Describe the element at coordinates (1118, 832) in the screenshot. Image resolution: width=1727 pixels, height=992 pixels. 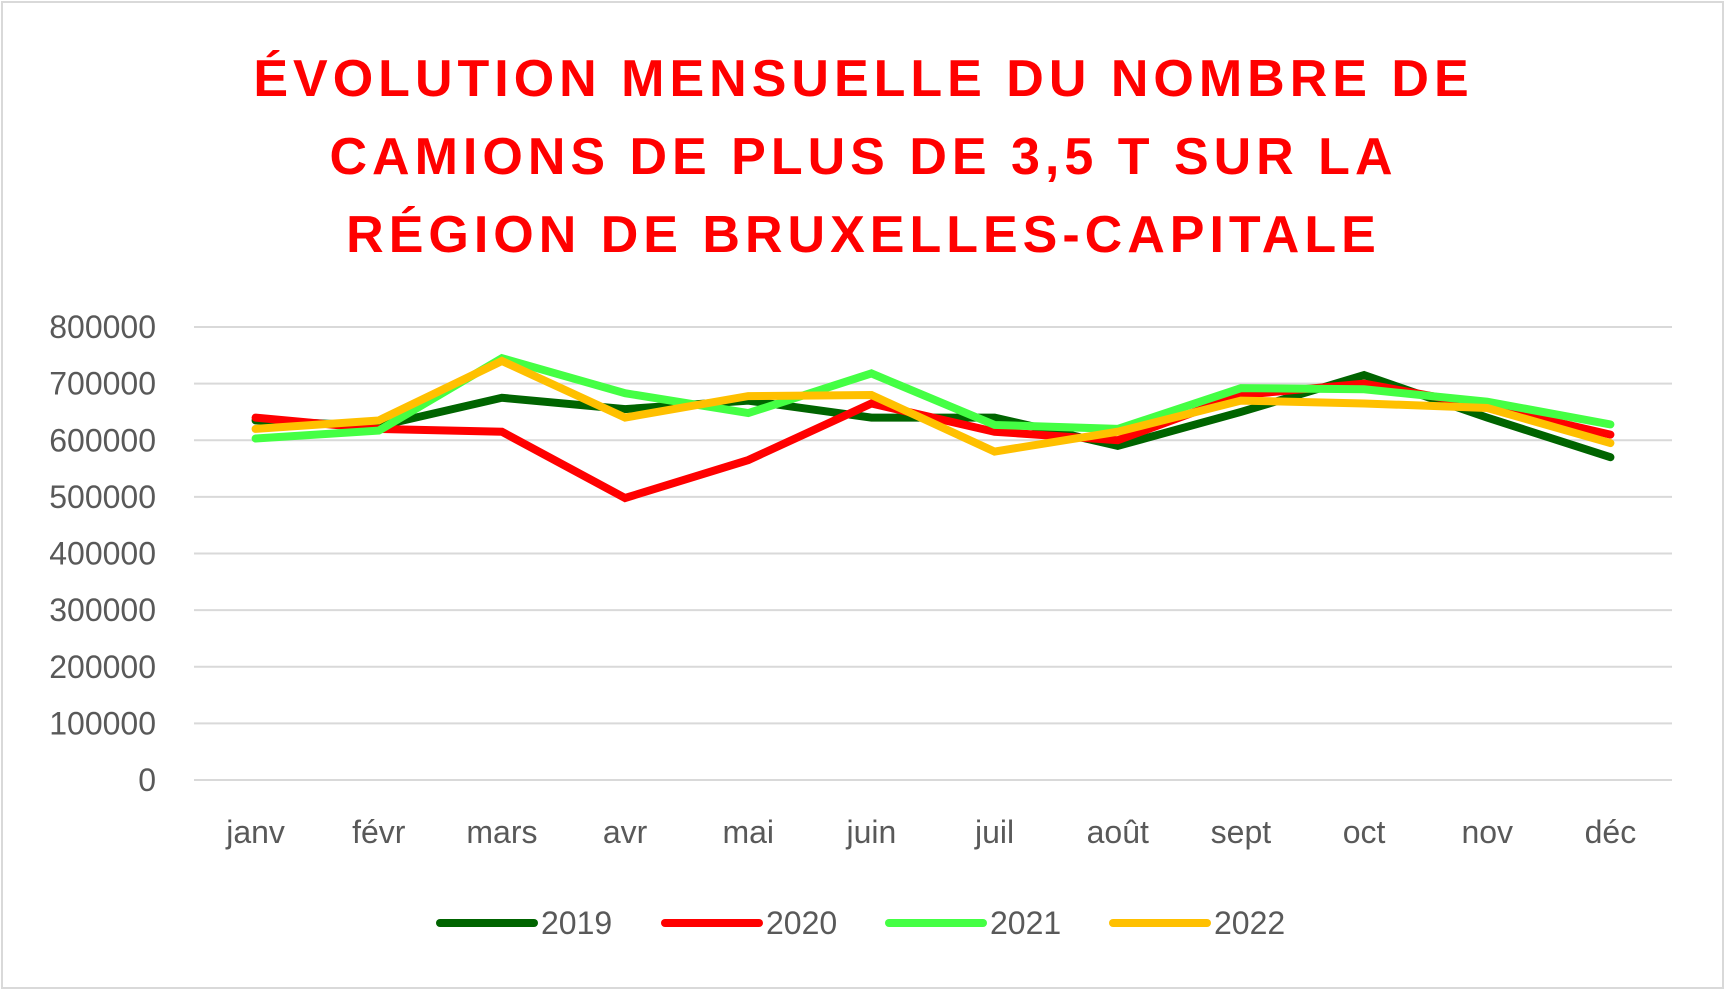
I see `x-tick-label: août` at that location.